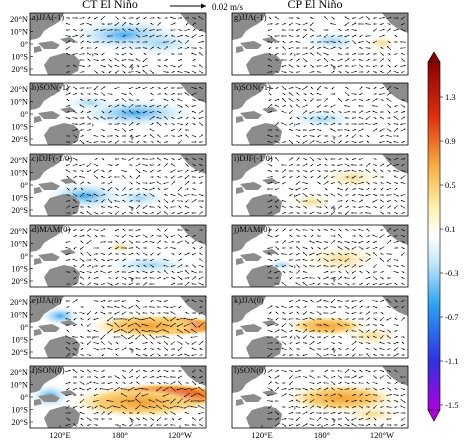  I want to click on reference-label: 0.02 m/s, so click(228, 7).